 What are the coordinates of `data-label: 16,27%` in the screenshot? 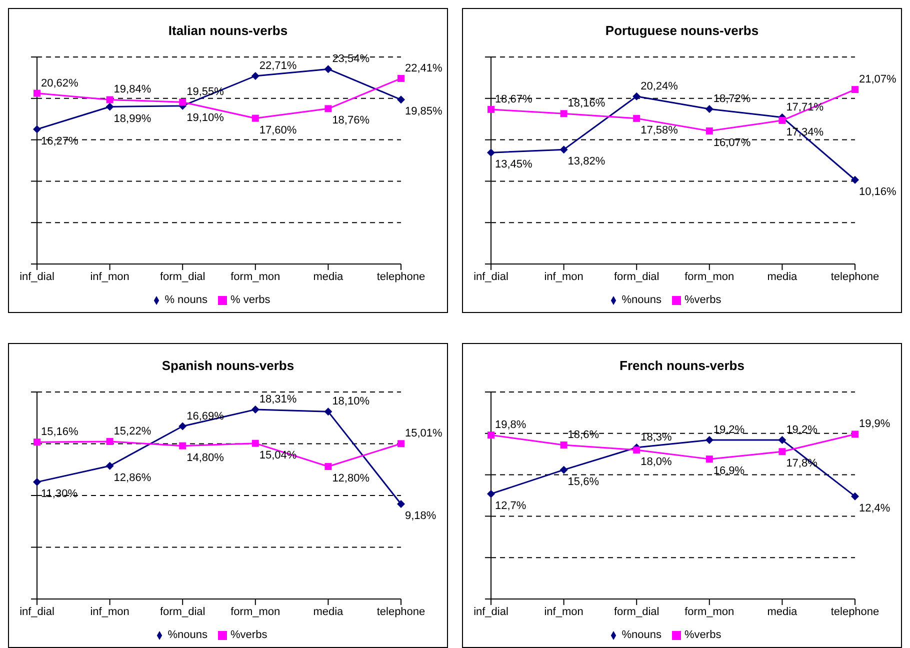 It's located at (60, 141).